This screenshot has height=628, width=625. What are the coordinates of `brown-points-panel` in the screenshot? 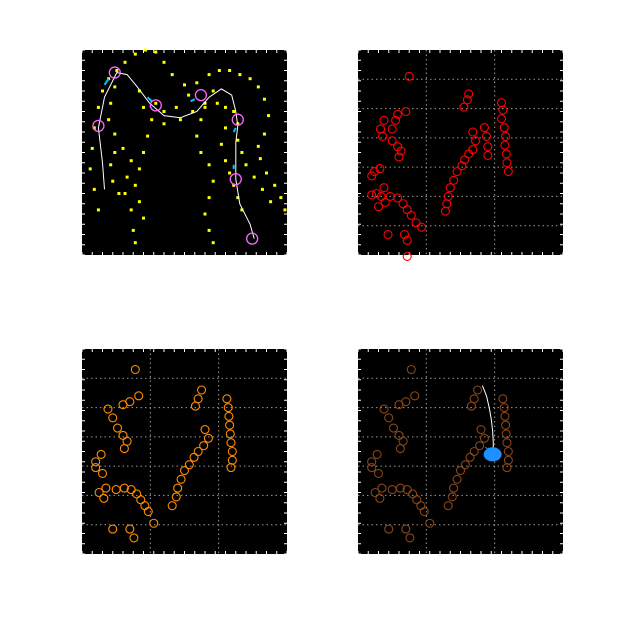 It's located at (460, 451).